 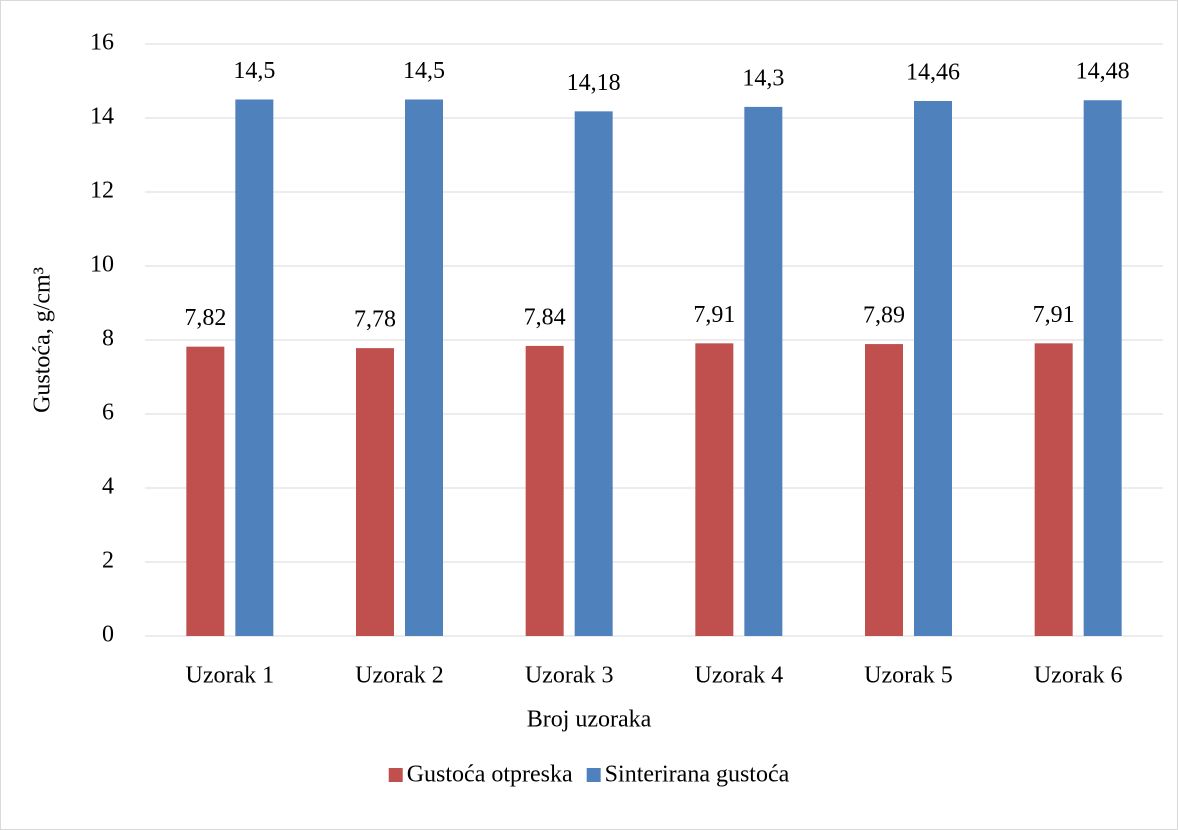 I want to click on y-tick-label: 4, so click(x=108, y=487).